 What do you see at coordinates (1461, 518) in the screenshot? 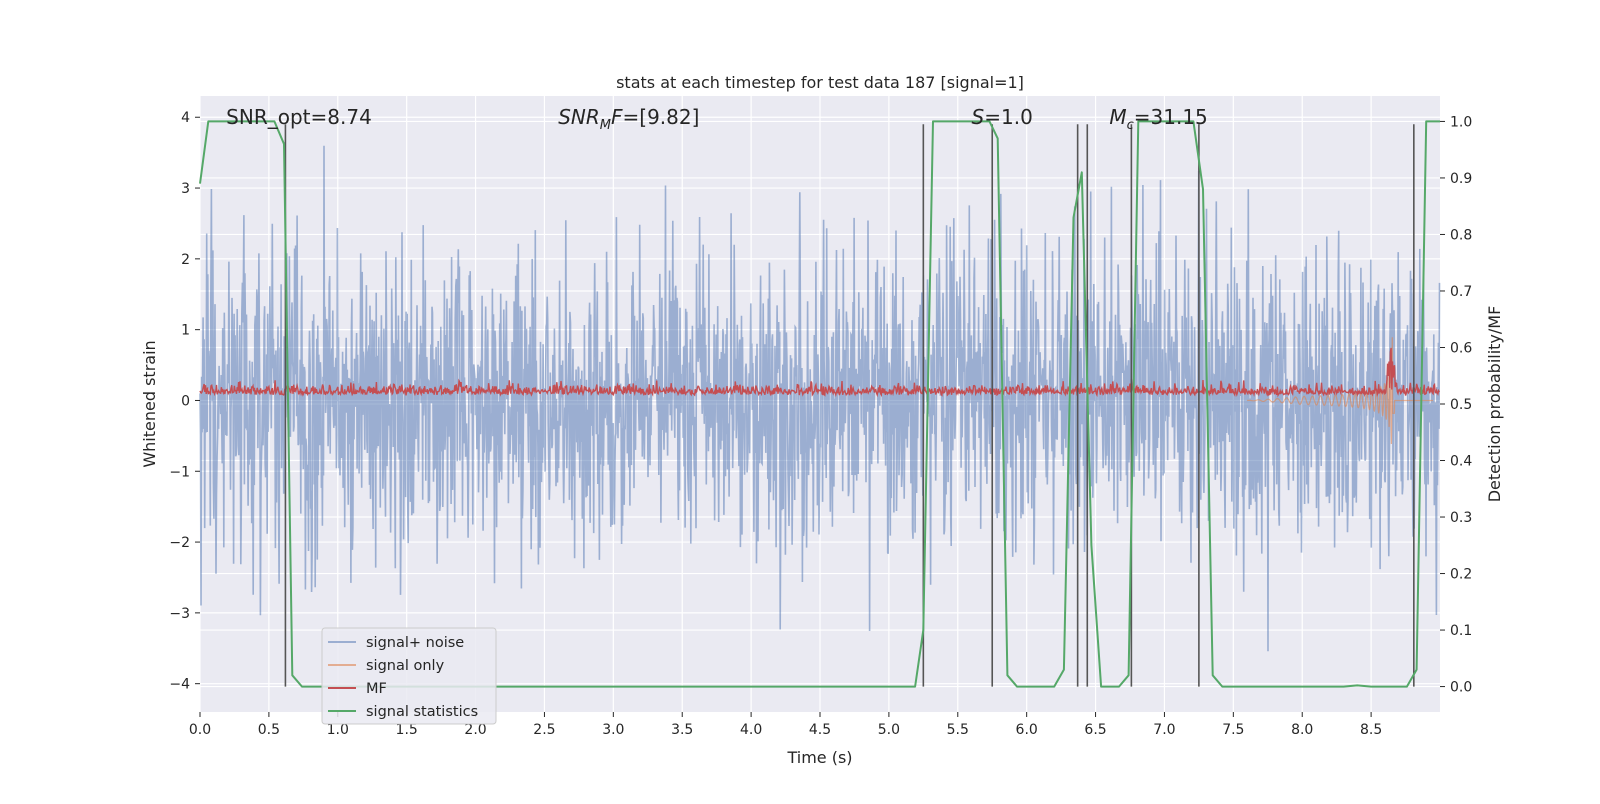
I see `y2-tick-label: 0.3` at bounding box center [1461, 518].